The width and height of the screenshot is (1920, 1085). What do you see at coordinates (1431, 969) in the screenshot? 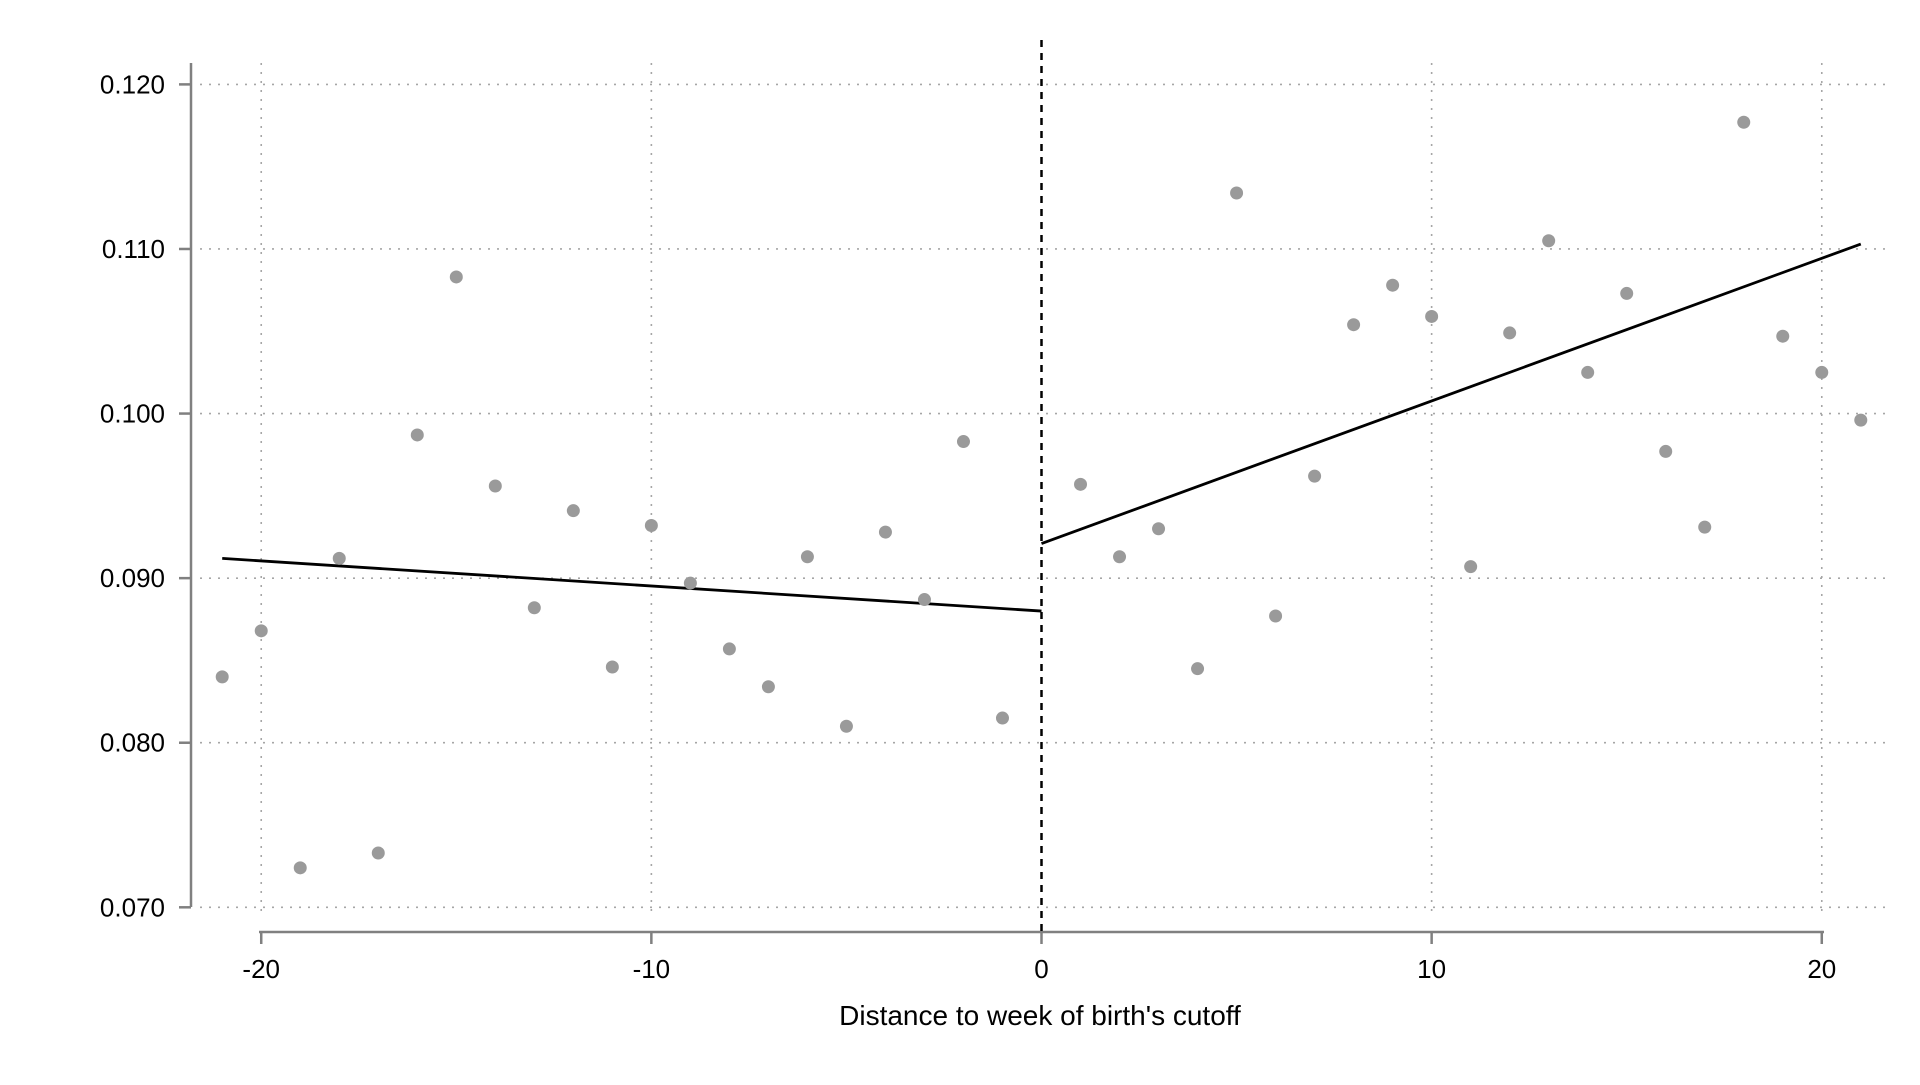
I see `x-tick-label: 10` at bounding box center [1431, 969].